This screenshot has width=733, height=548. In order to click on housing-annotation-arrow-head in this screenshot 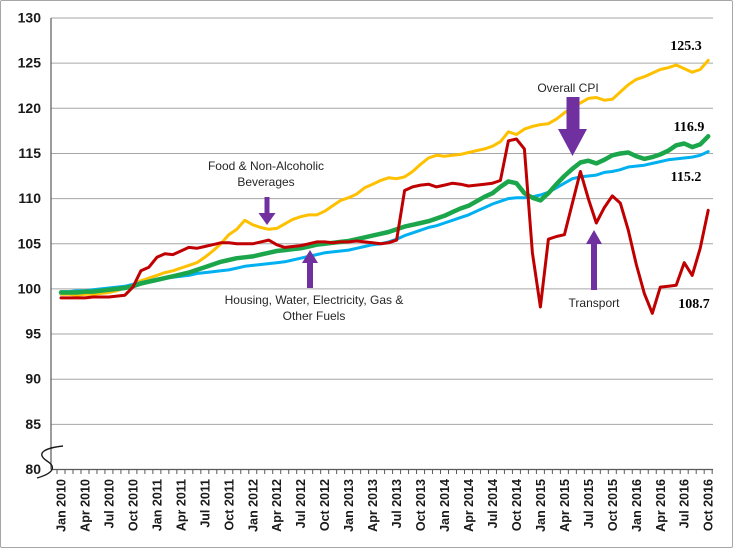, I will do `click(310, 256)`.